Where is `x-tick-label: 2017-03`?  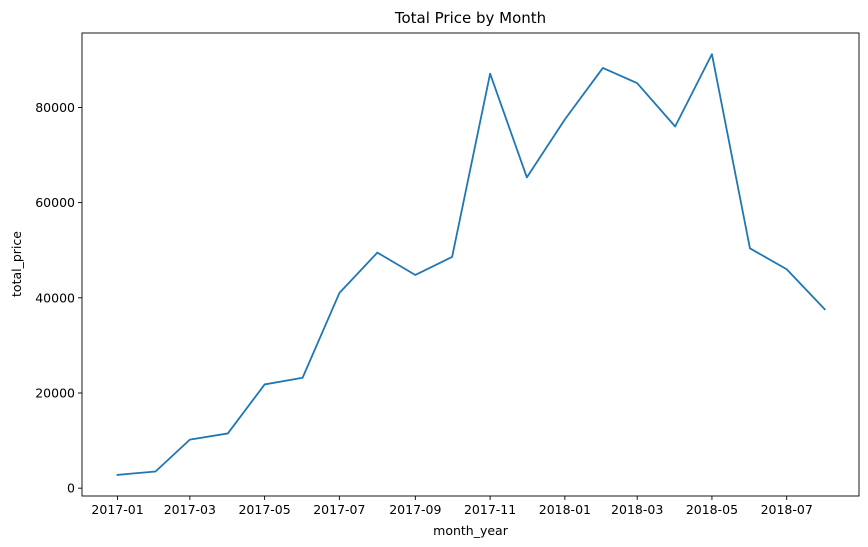 x-tick-label: 2017-03 is located at coordinates (190, 509).